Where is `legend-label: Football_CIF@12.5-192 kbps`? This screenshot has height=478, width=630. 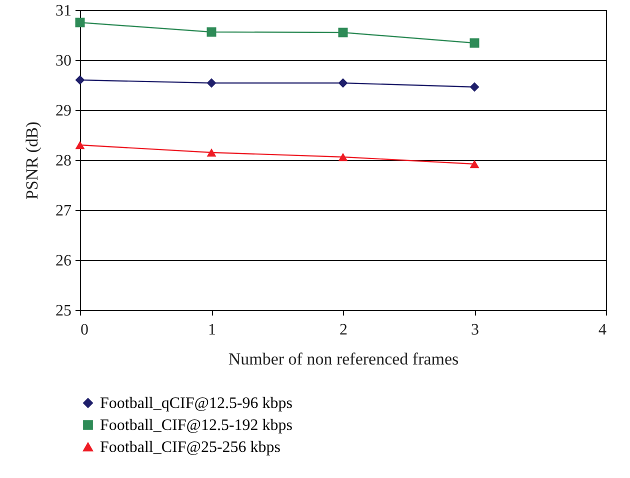 legend-label: Football_CIF@12.5-192 kbps is located at coordinates (196, 425).